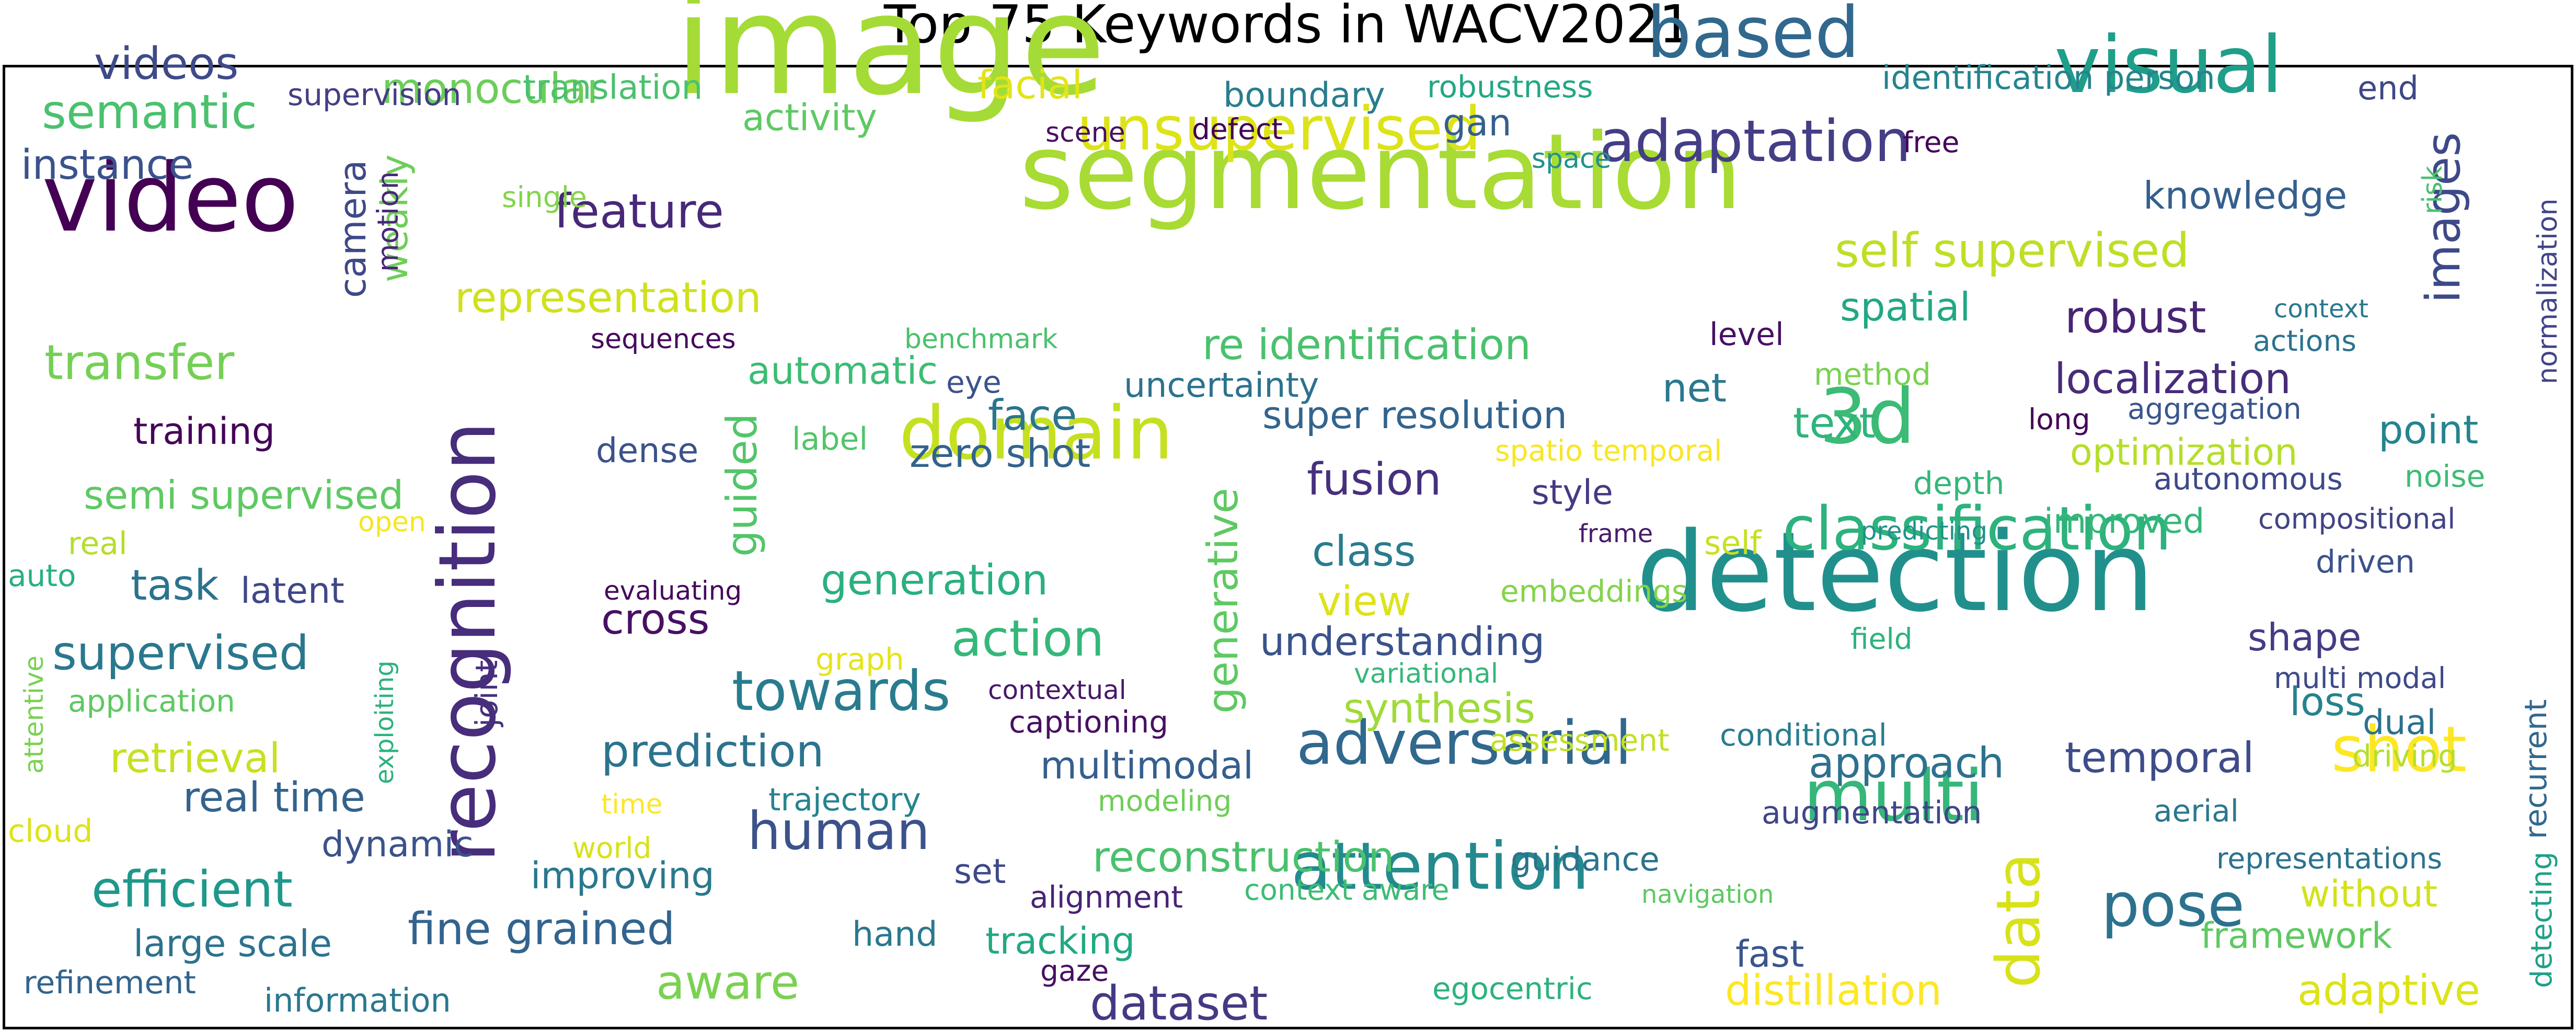  What do you see at coordinates (1089, 722) in the screenshot?
I see `keyword-captioning: captioning` at bounding box center [1089, 722].